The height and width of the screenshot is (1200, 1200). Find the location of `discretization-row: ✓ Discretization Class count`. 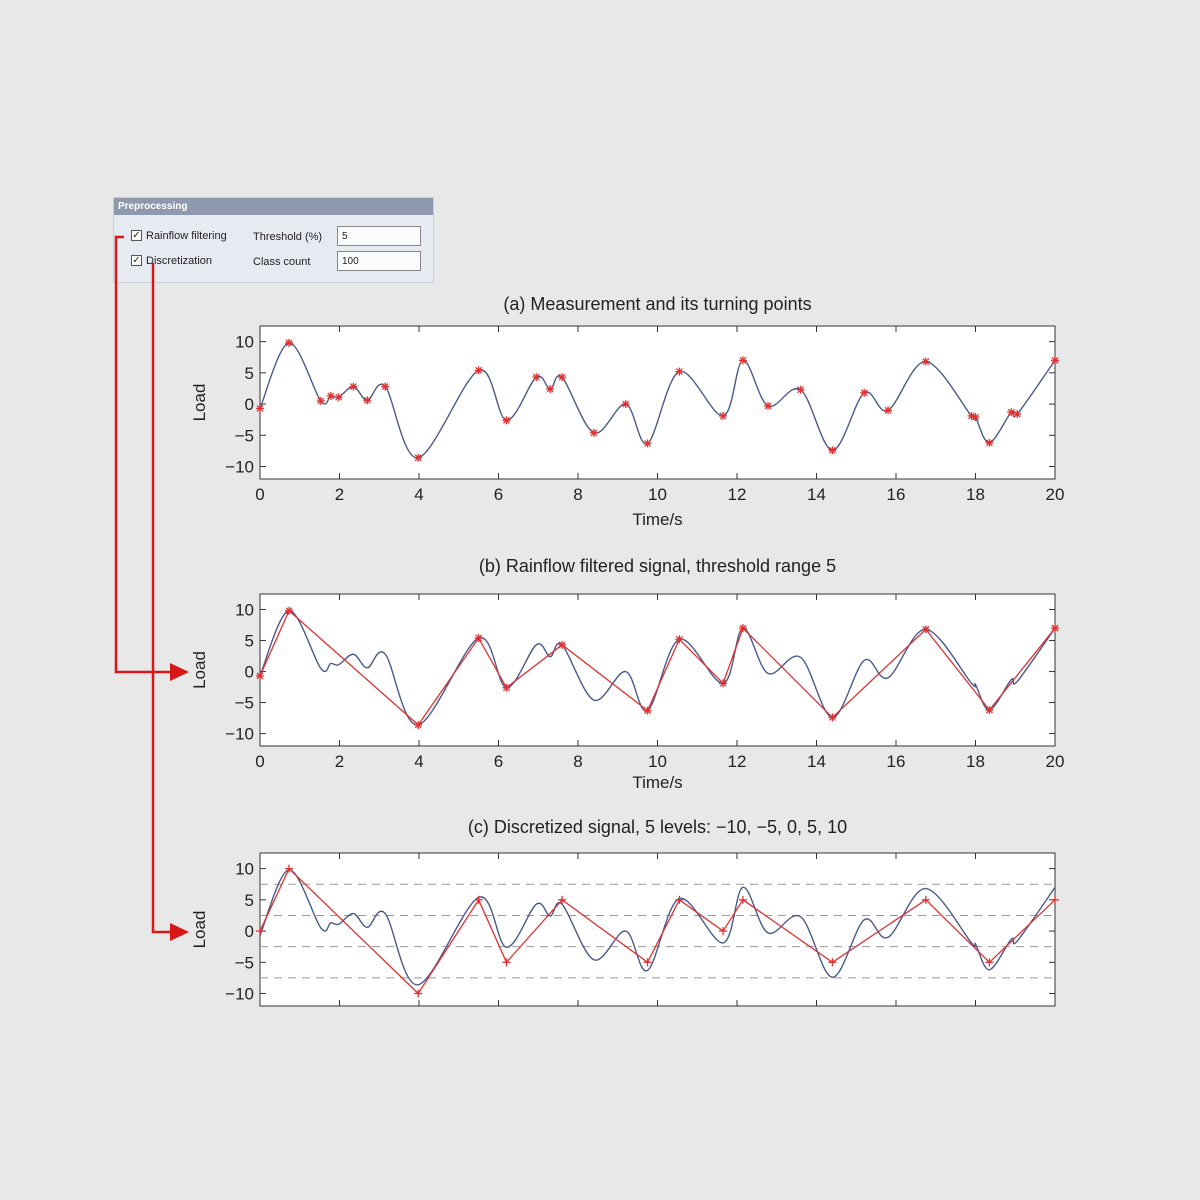

discretization-row: ✓ Discretization Class count is located at coordinates (273, 261).